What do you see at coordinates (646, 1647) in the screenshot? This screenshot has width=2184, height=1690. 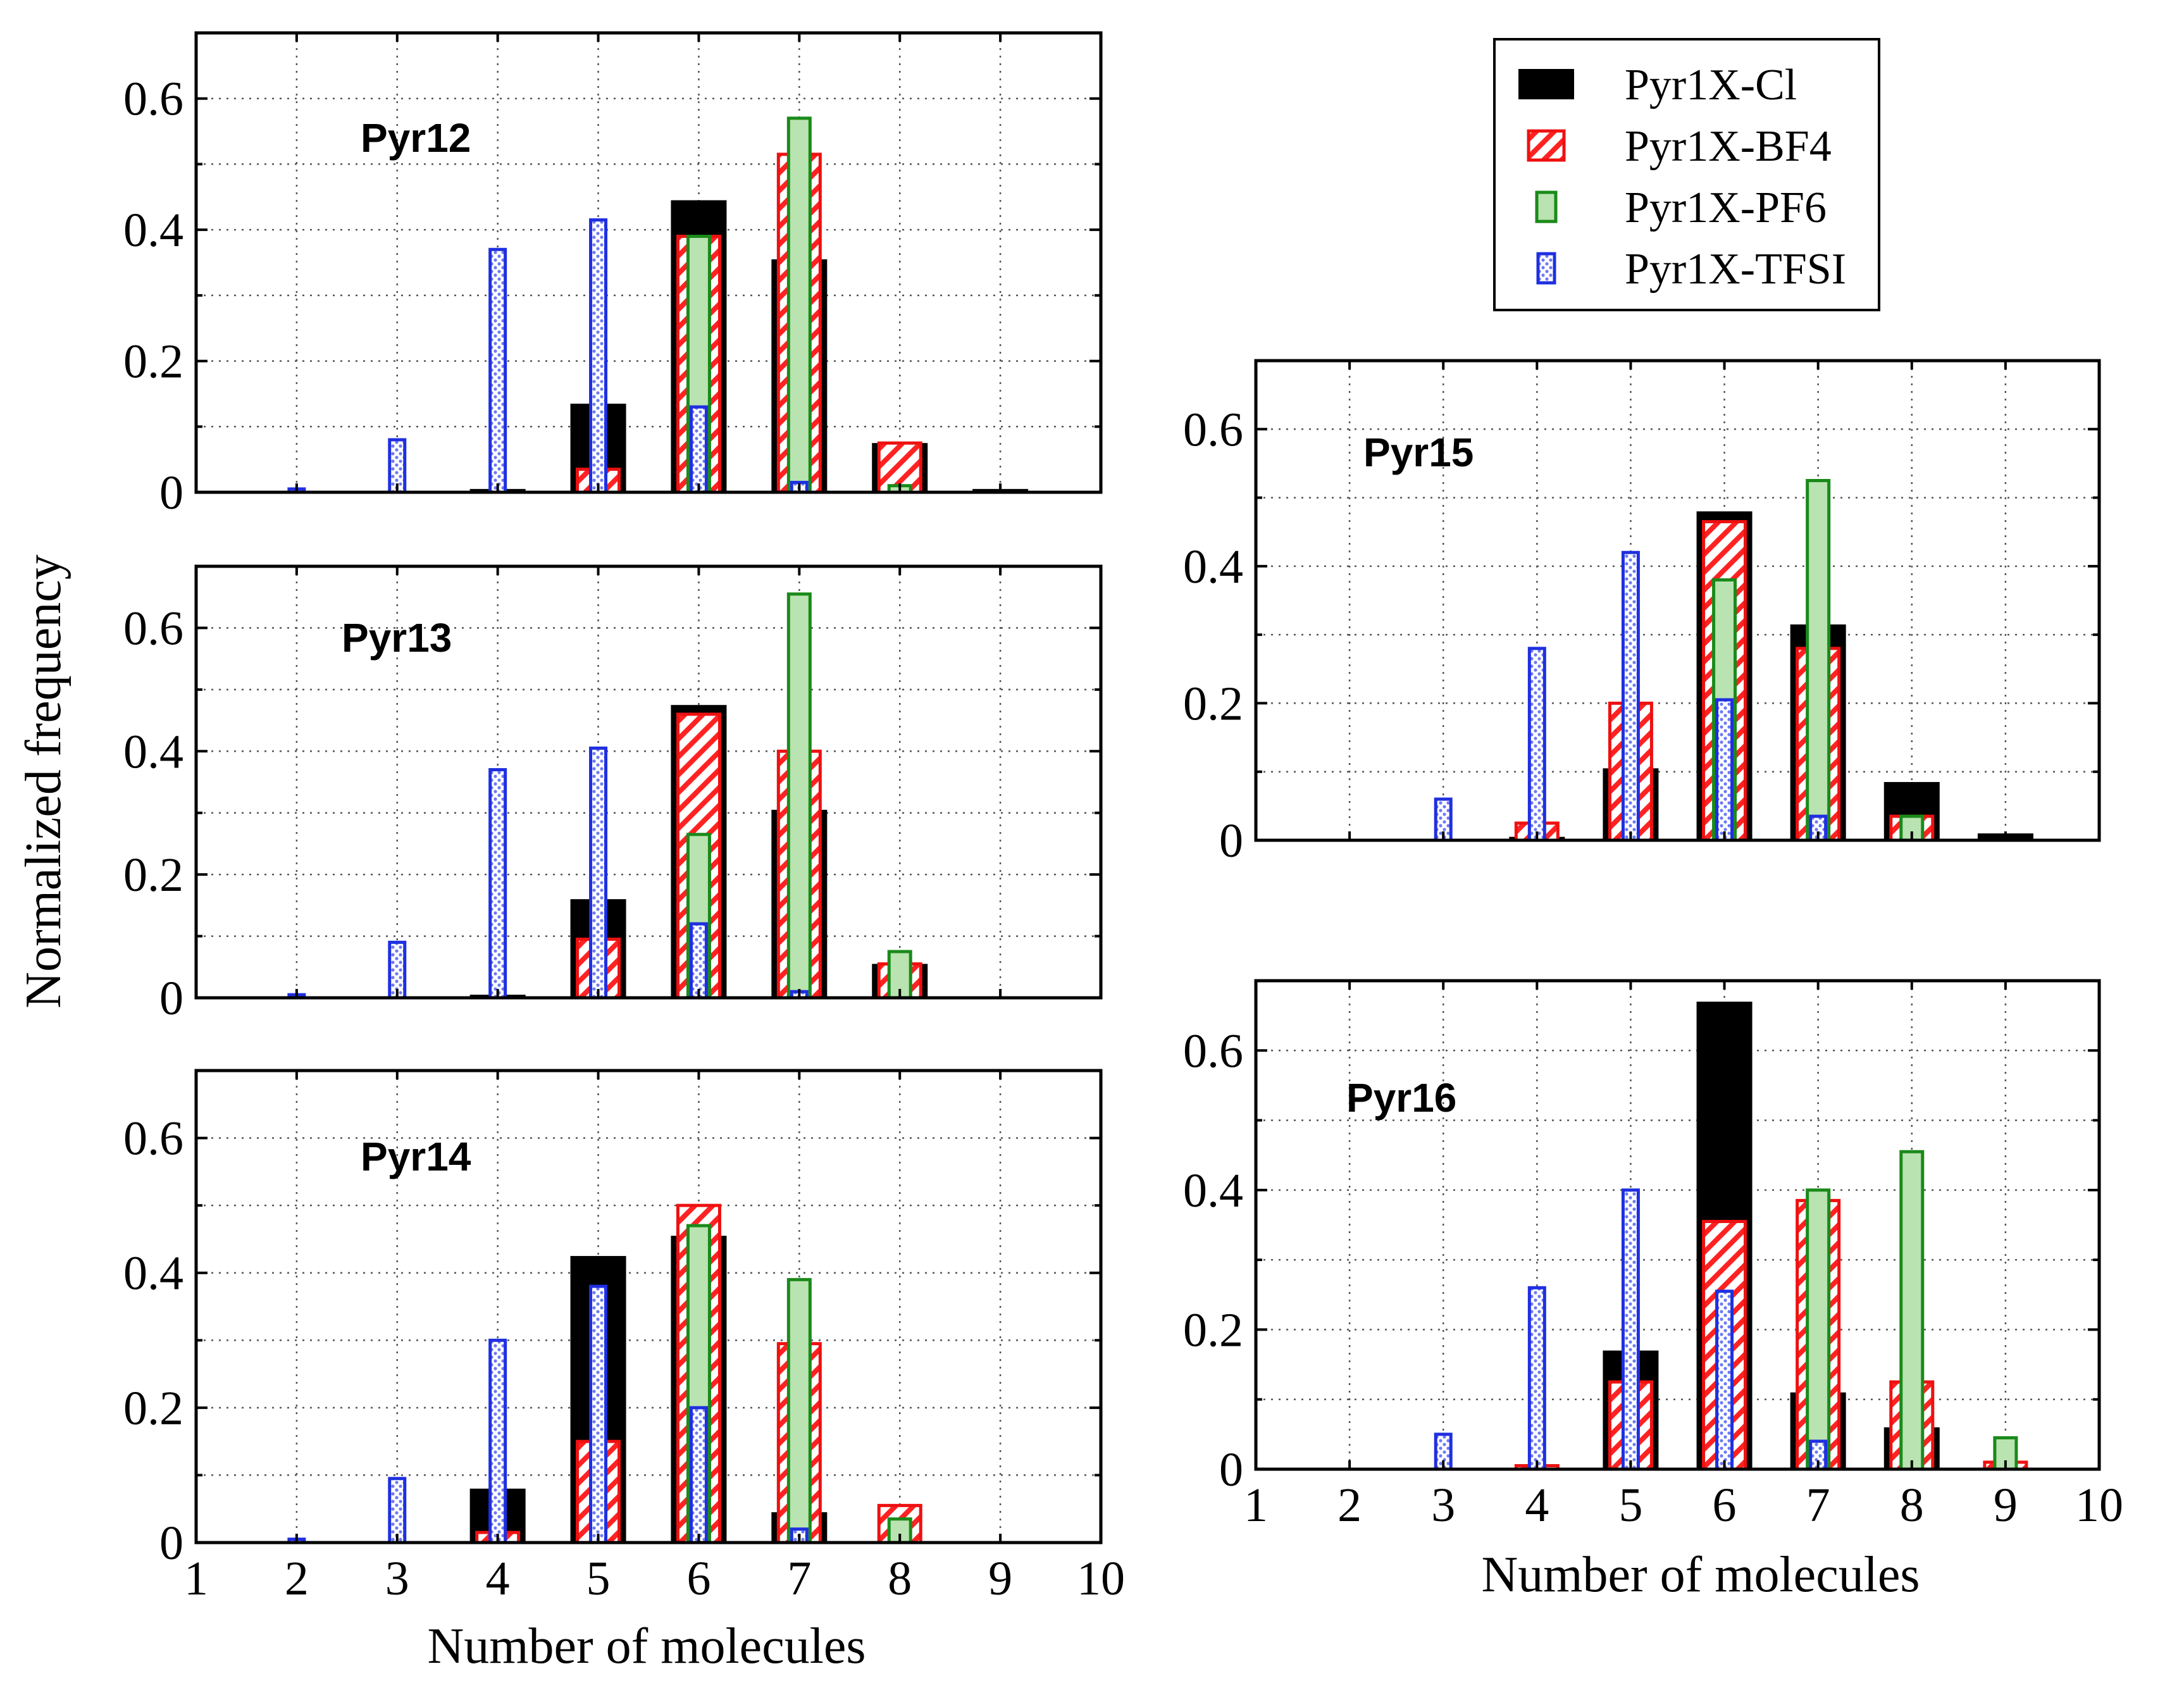 I see `x-axis-label-left: Number of molecules` at bounding box center [646, 1647].